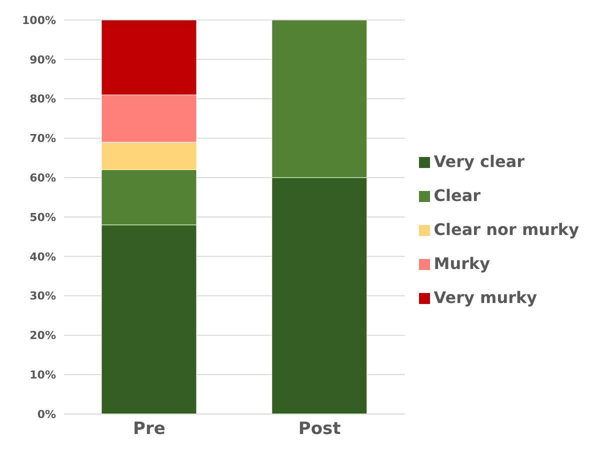 The height and width of the screenshot is (460, 601). Describe the element at coordinates (43, 257) in the screenshot. I see `y-tick-label: 40%` at that location.